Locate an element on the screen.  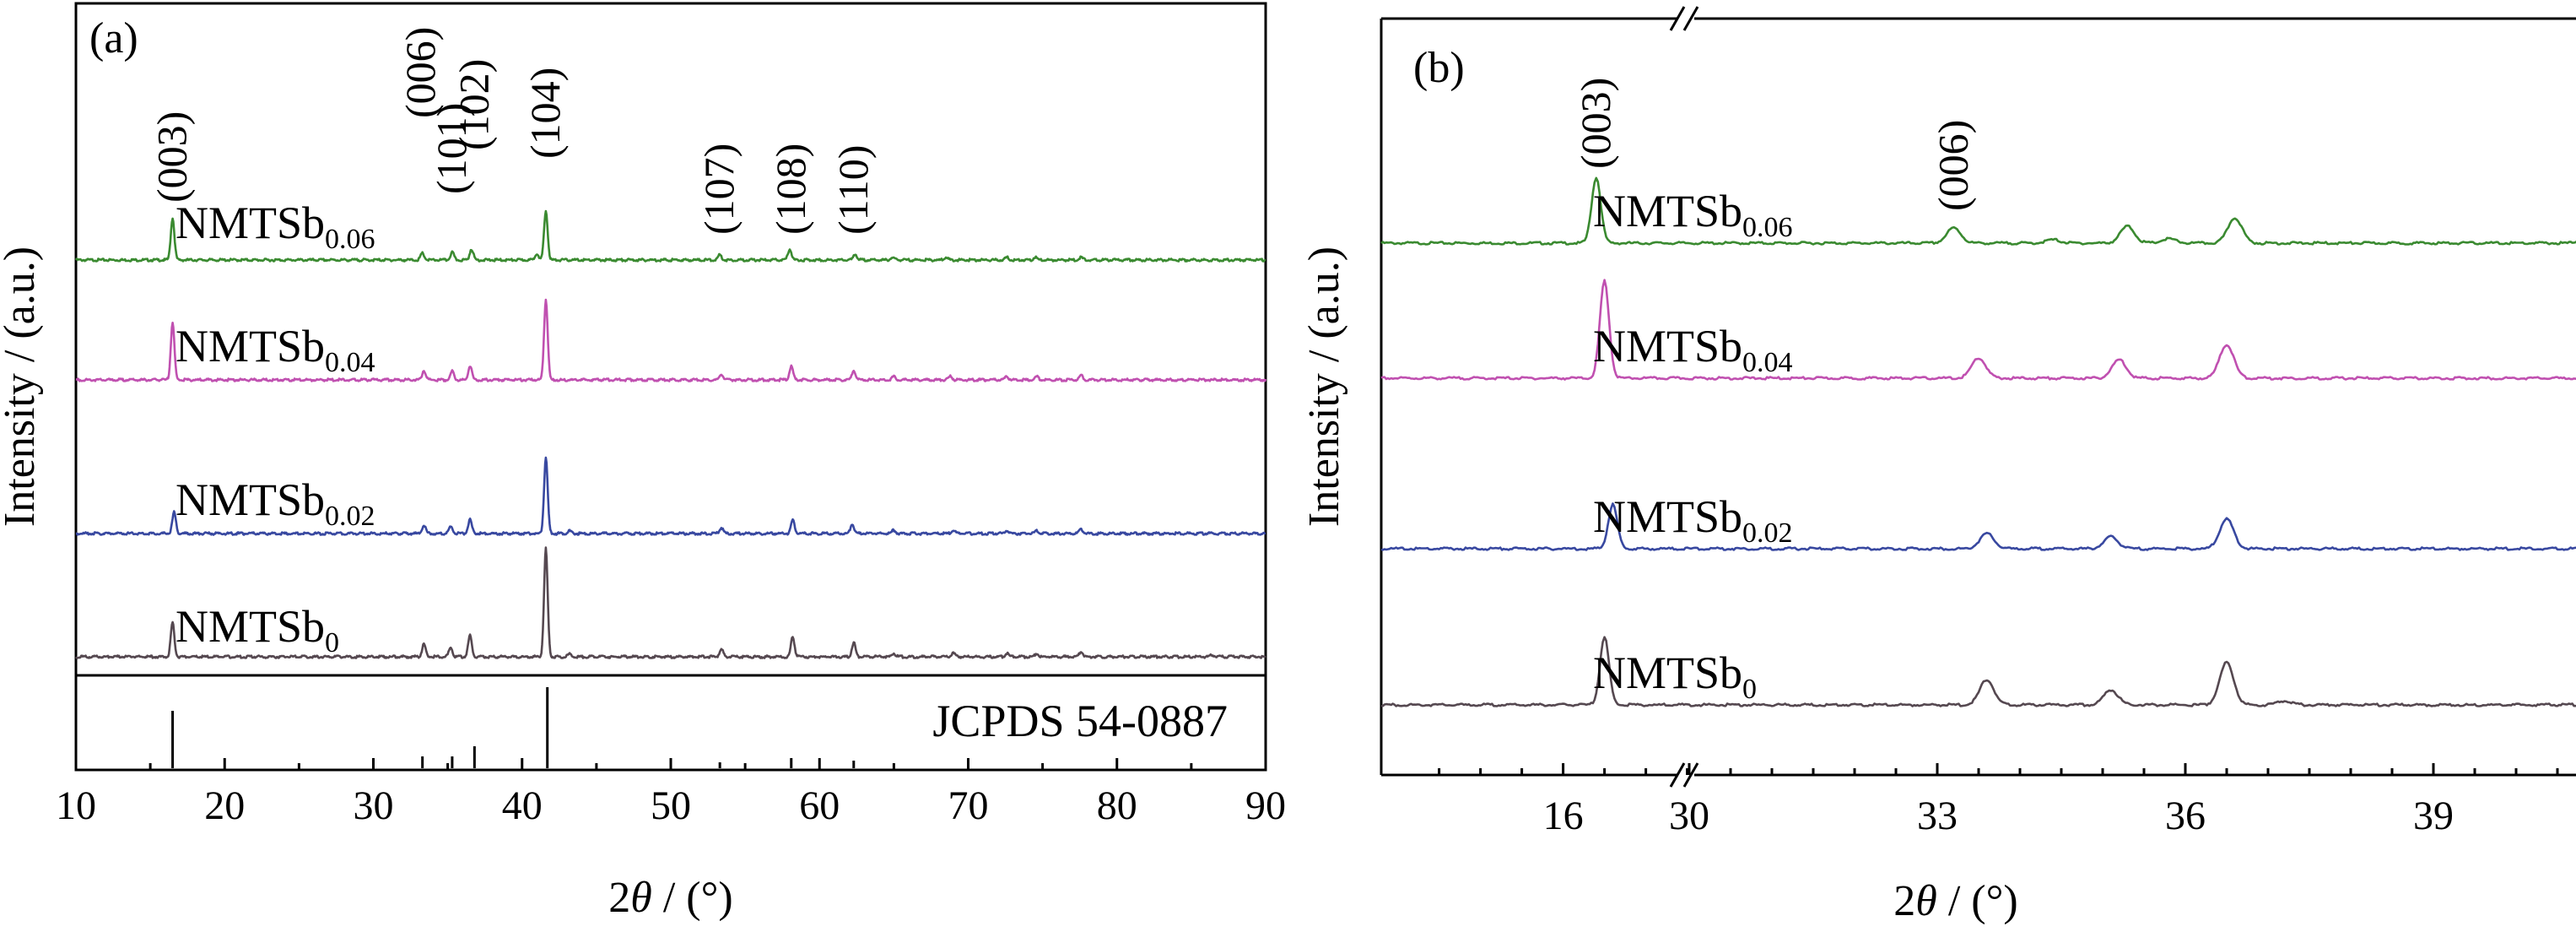
x-tick-label: 50 is located at coordinates (671, 805).